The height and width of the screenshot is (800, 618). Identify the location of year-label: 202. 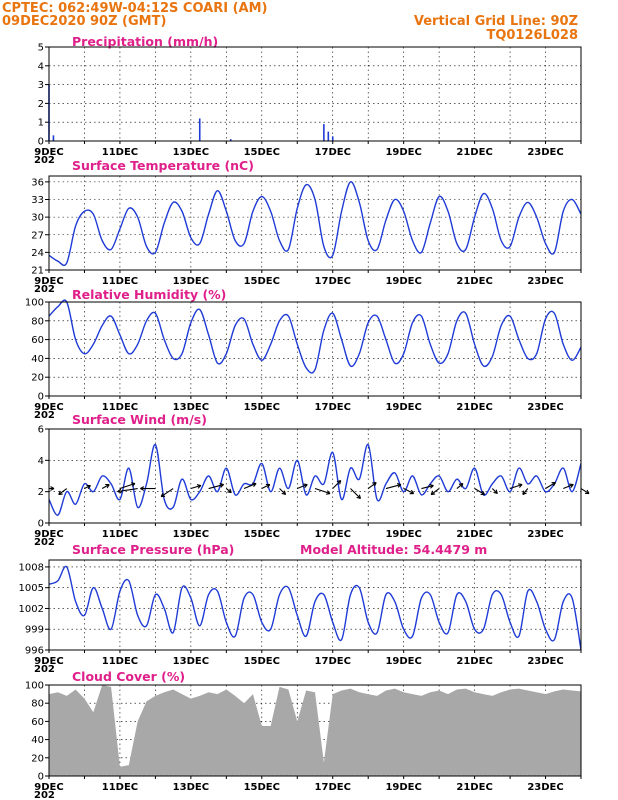
(44, 542).